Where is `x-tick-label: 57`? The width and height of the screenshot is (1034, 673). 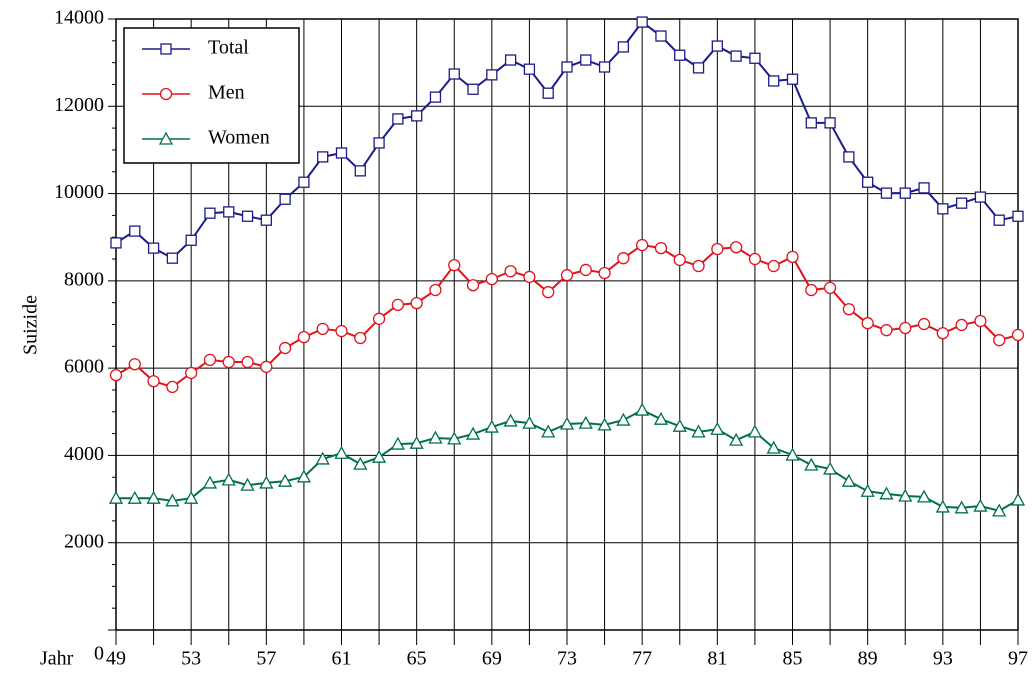
x-tick-label: 57 is located at coordinates (266, 659).